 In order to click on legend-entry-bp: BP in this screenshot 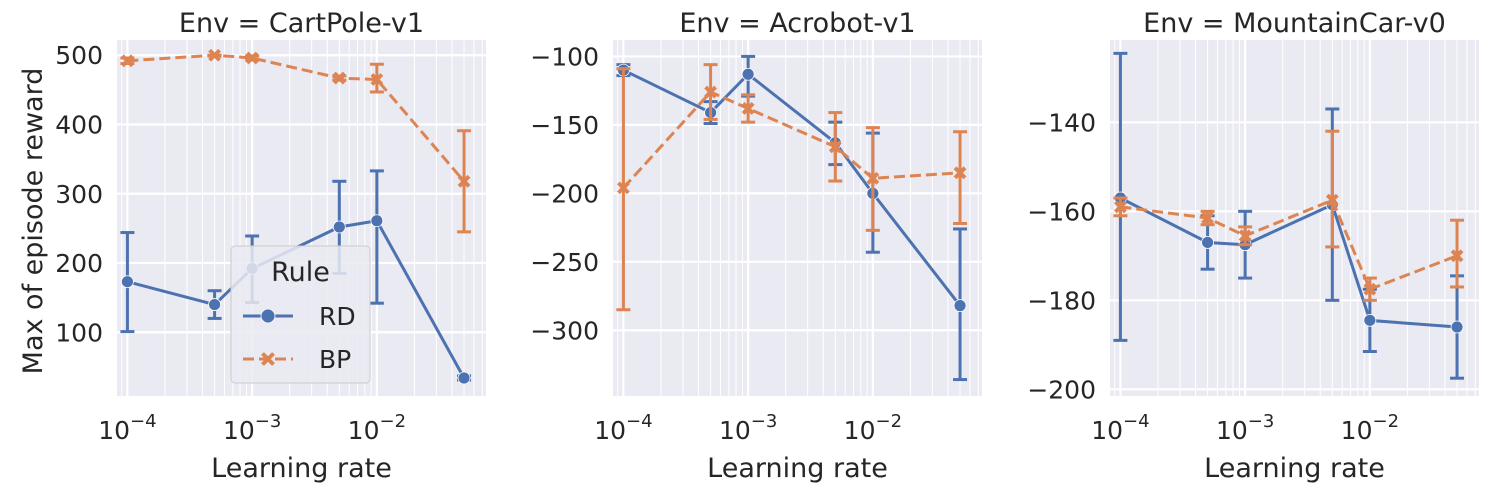, I will do `click(297, 359)`.